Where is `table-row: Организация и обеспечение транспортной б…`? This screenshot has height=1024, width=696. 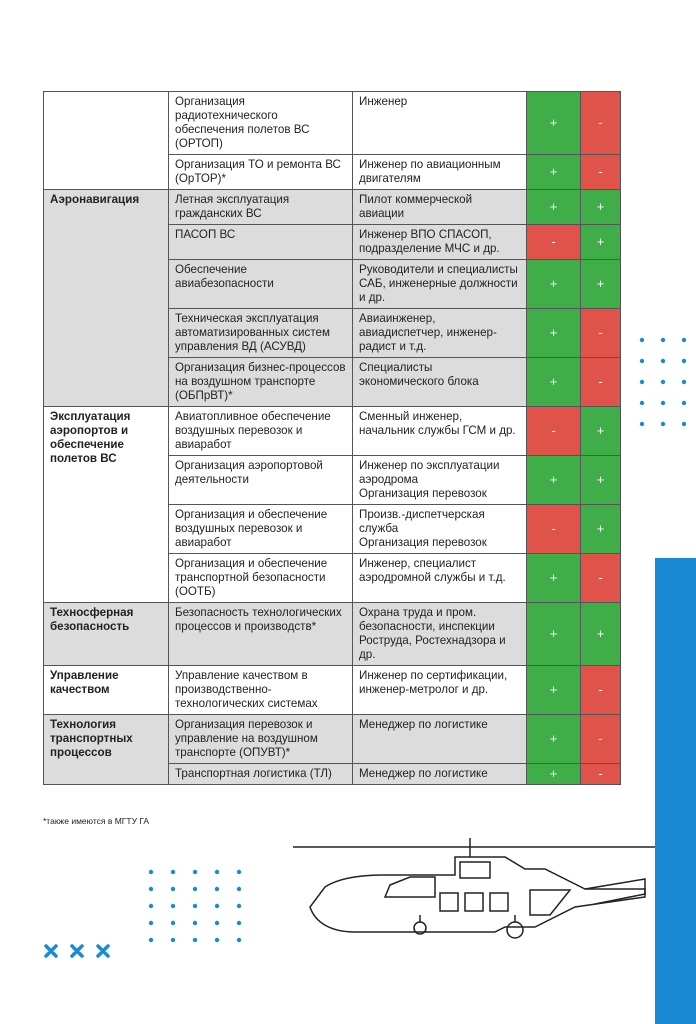
table-row: Организация и обеспечение транспортной б… is located at coordinates (332, 578).